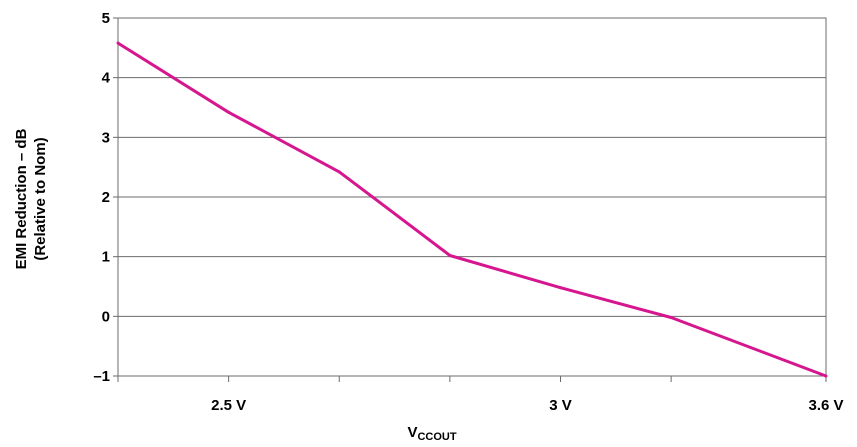  I want to click on y-tick-label: 3, so click(106, 137).